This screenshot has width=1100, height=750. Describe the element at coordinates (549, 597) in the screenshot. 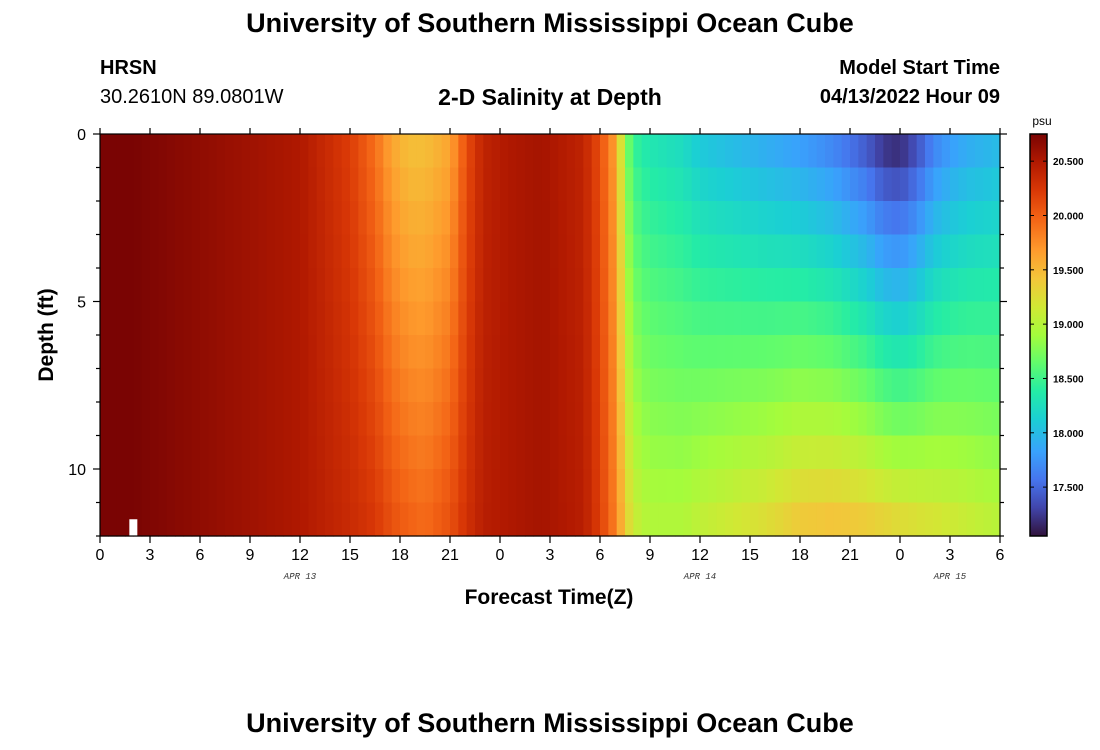

I see `x-axis-title: Forecast Time(Z)` at that location.